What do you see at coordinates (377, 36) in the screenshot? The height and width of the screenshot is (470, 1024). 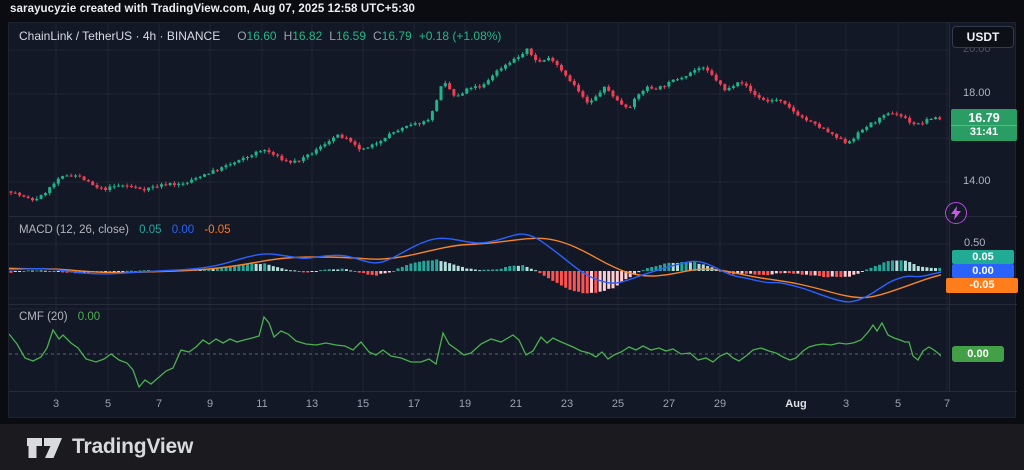 I see `close-label: C` at bounding box center [377, 36].